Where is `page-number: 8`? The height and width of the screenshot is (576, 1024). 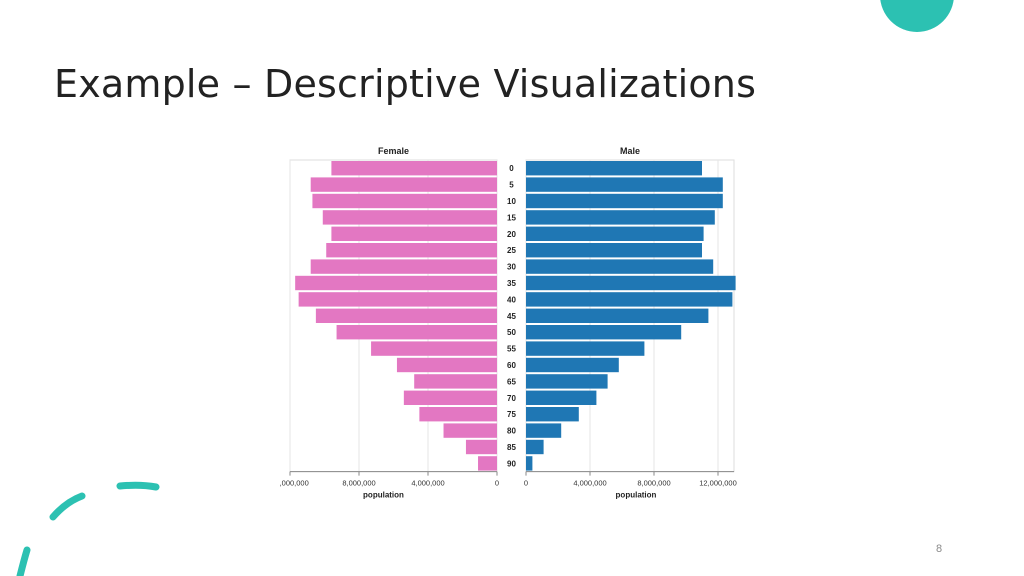 page-number: 8 is located at coordinates (939, 549).